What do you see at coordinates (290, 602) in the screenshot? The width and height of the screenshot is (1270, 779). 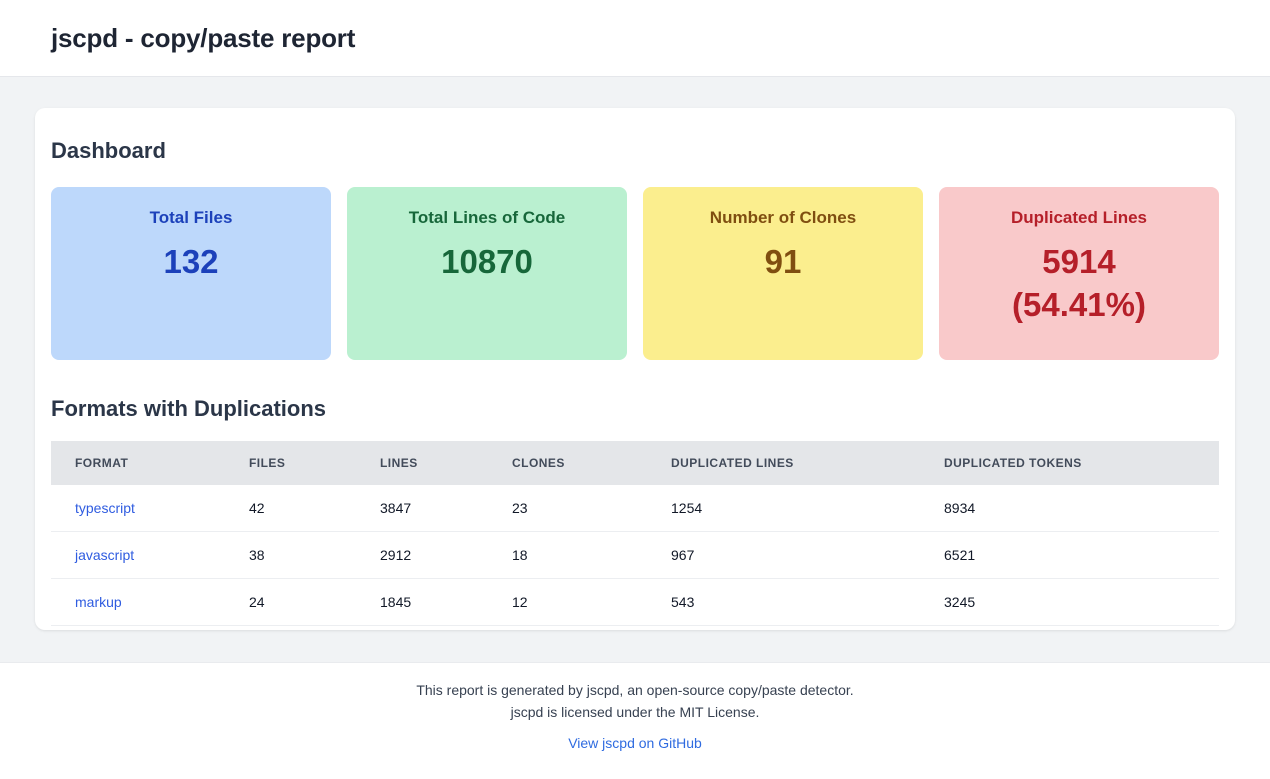 I see `cell-files: 24` at bounding box center [290, 602].